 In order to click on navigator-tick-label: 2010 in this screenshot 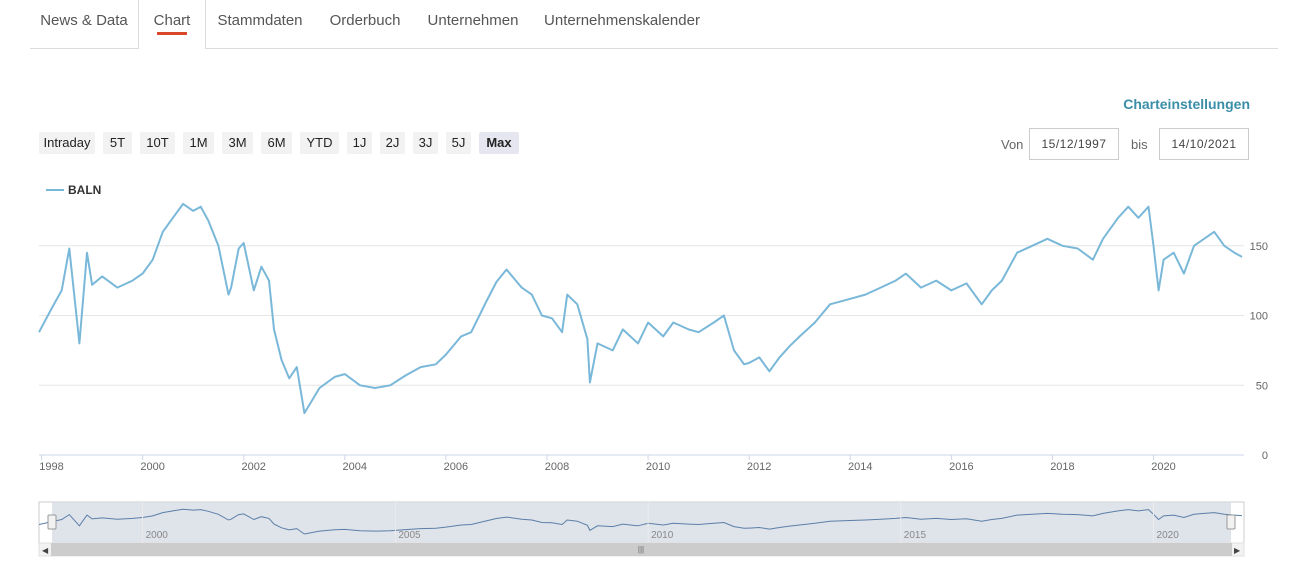, I will do `click(662, 535)`.